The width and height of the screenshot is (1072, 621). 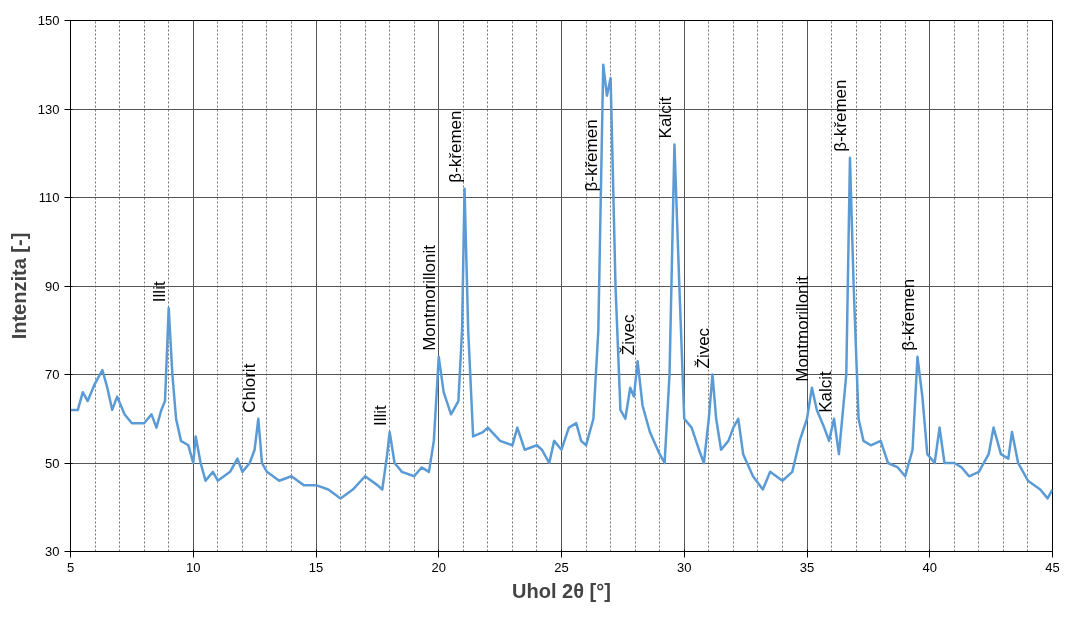 What do you see at coordinates (52, 551) in the screenshot?
I see `y-tick-label: 30` at bounding box center [52, 551].